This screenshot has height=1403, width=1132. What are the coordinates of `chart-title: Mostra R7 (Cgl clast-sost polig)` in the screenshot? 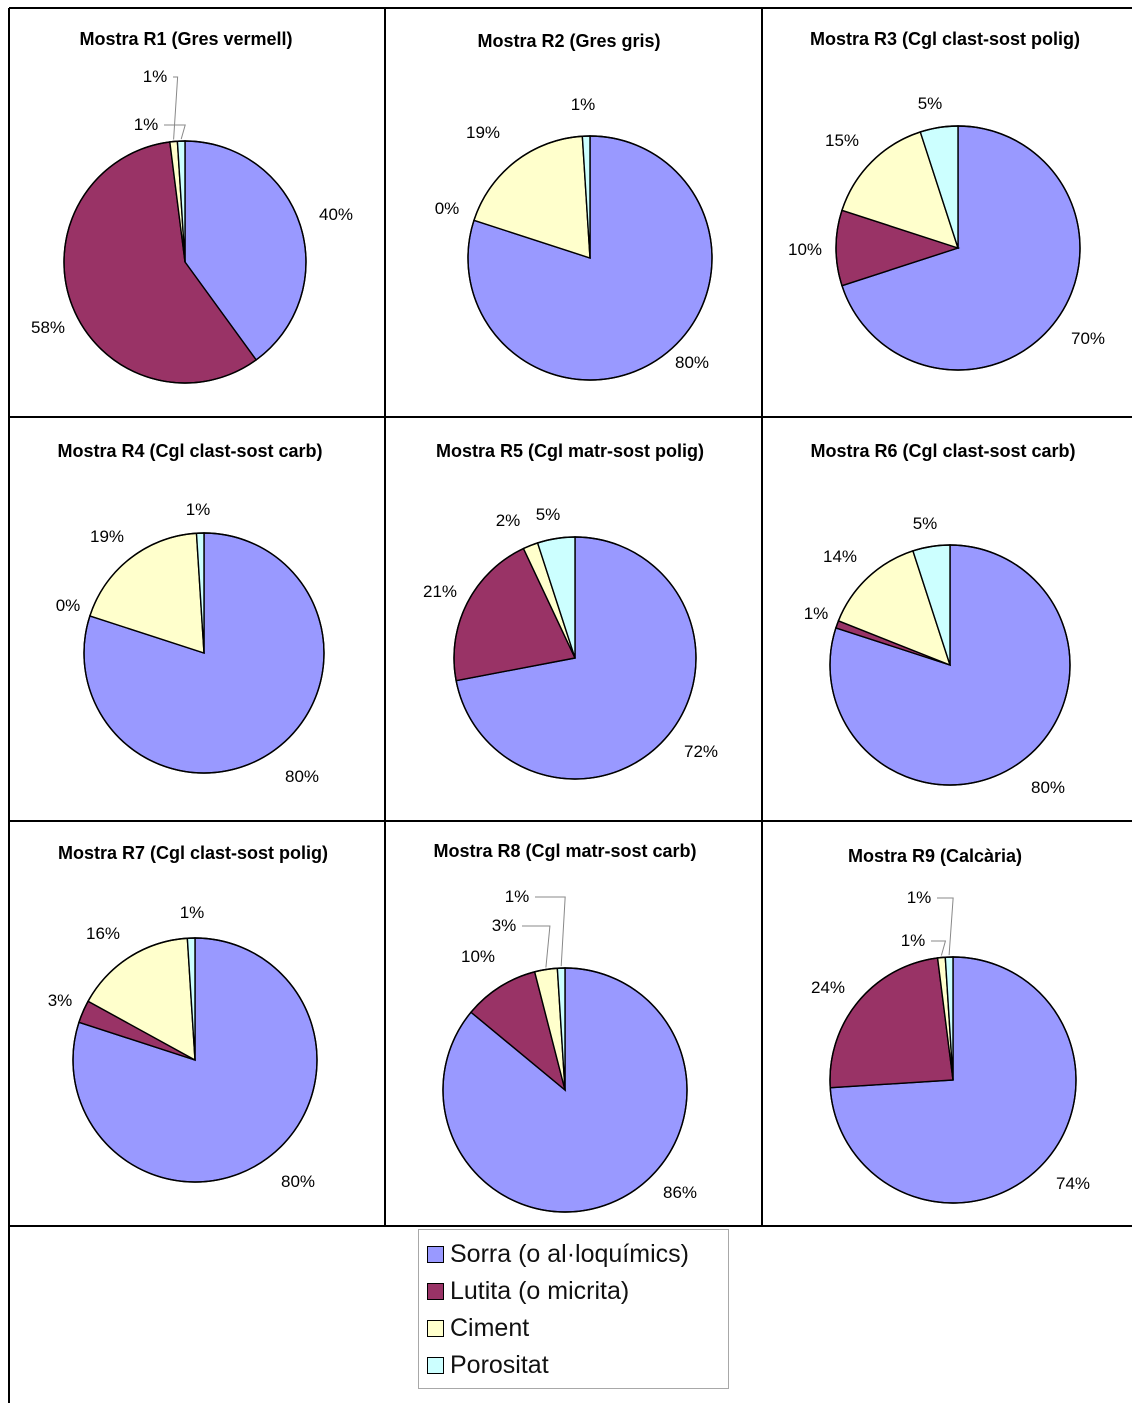 It's located at (193, 853).